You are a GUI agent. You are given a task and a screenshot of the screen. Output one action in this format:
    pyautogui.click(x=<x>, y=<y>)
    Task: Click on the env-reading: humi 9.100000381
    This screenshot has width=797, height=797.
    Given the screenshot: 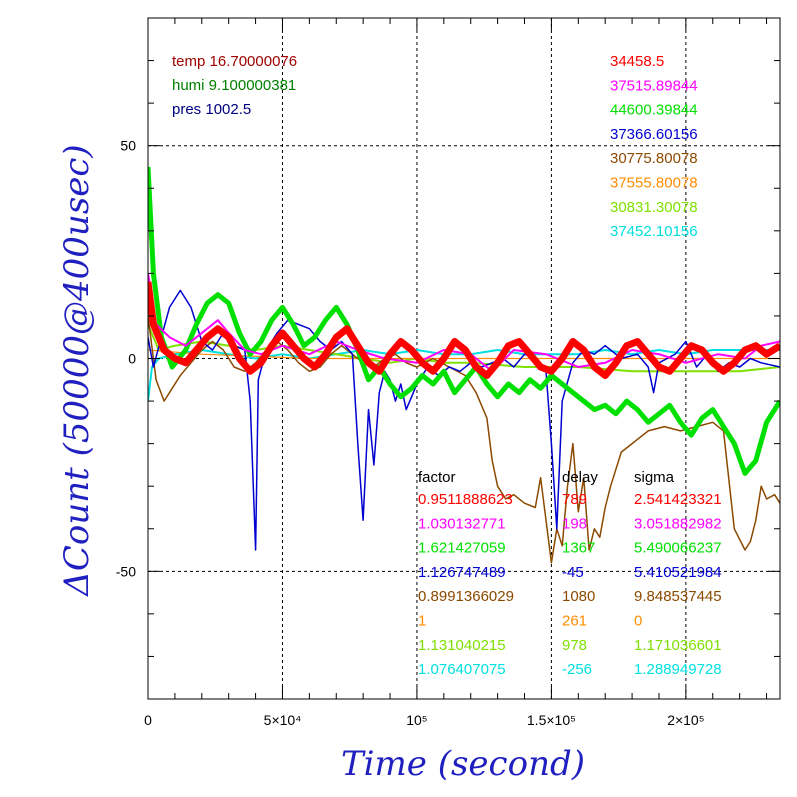 What is the action you would take?
    pyautogui.click(x=234, y=85)
    